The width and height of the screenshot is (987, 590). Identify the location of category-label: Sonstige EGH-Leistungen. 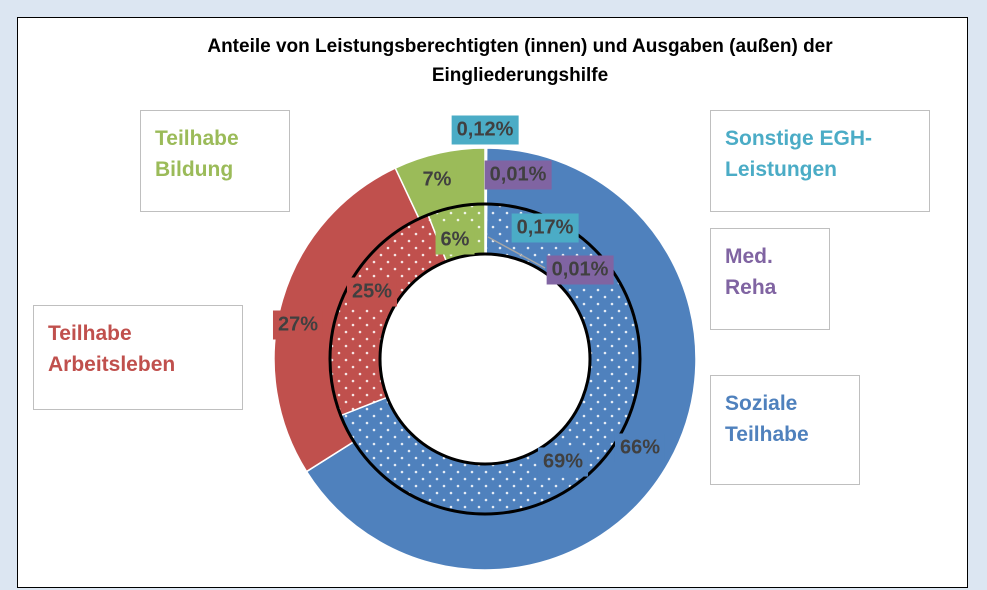
(820, 161).